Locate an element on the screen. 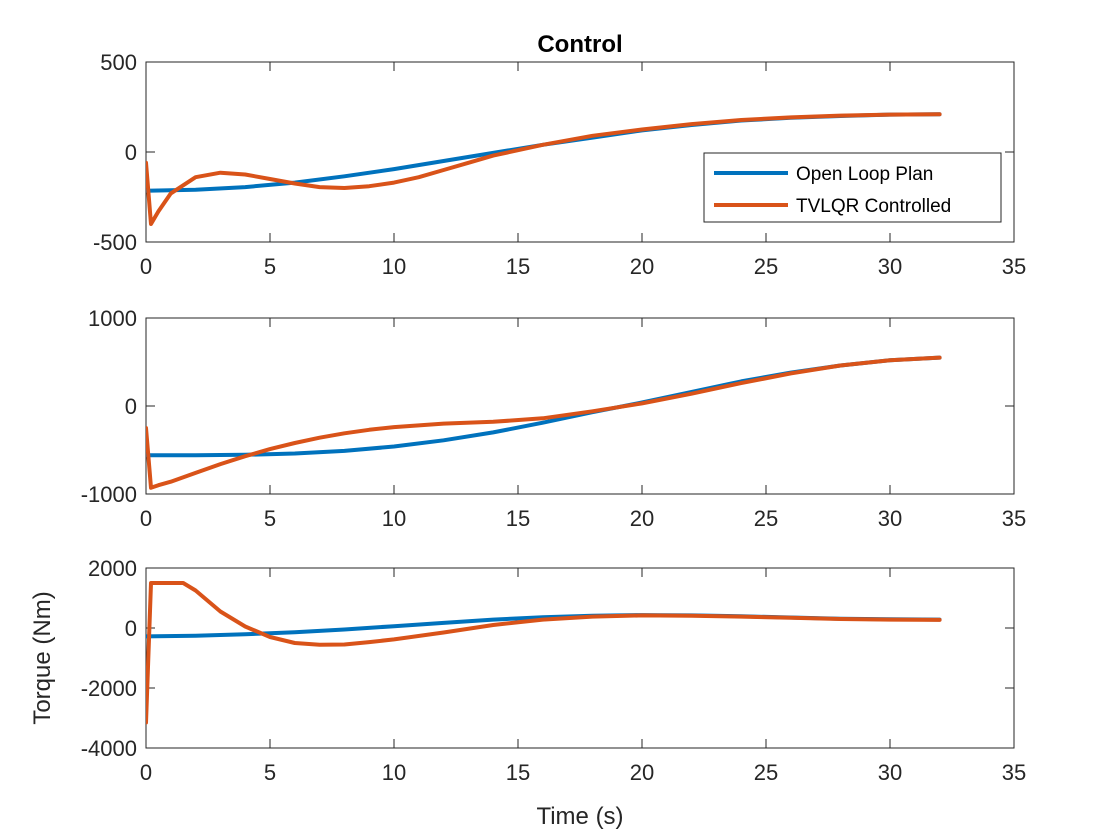 This screenshot has width=1120, height=840. y-tick-label: 2000 is located at coordinates (112, 568).